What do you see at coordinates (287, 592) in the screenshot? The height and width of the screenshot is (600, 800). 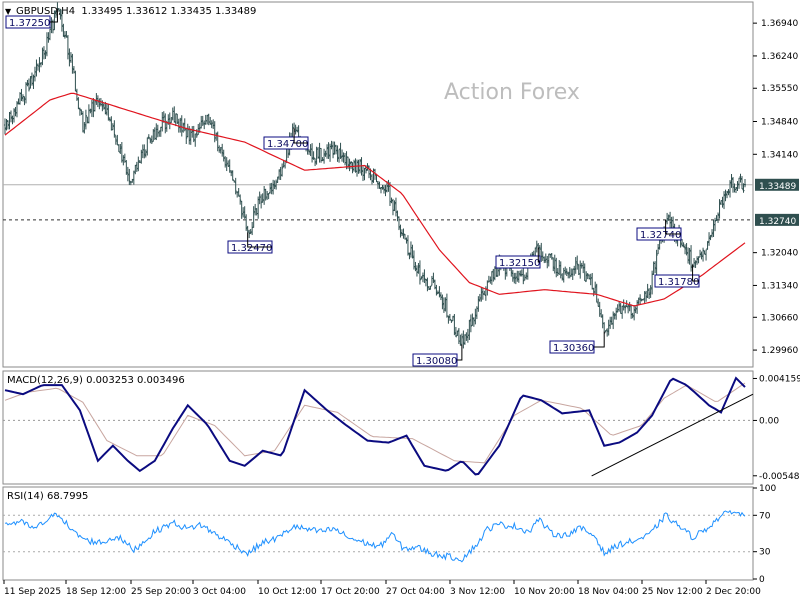 I see `time-tick-label: 10 Oct 12:00` at bounding box center [287, 592].